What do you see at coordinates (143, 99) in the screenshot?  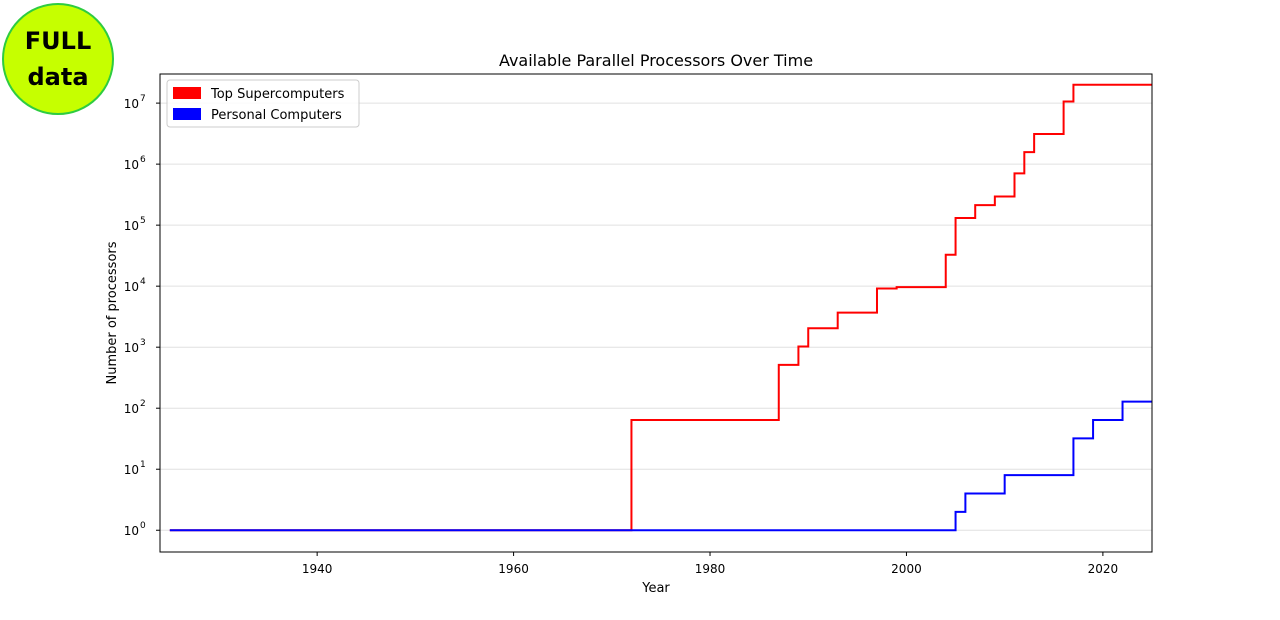 I see `y-tick-exponent: 7` at bounding box center [143, 99].